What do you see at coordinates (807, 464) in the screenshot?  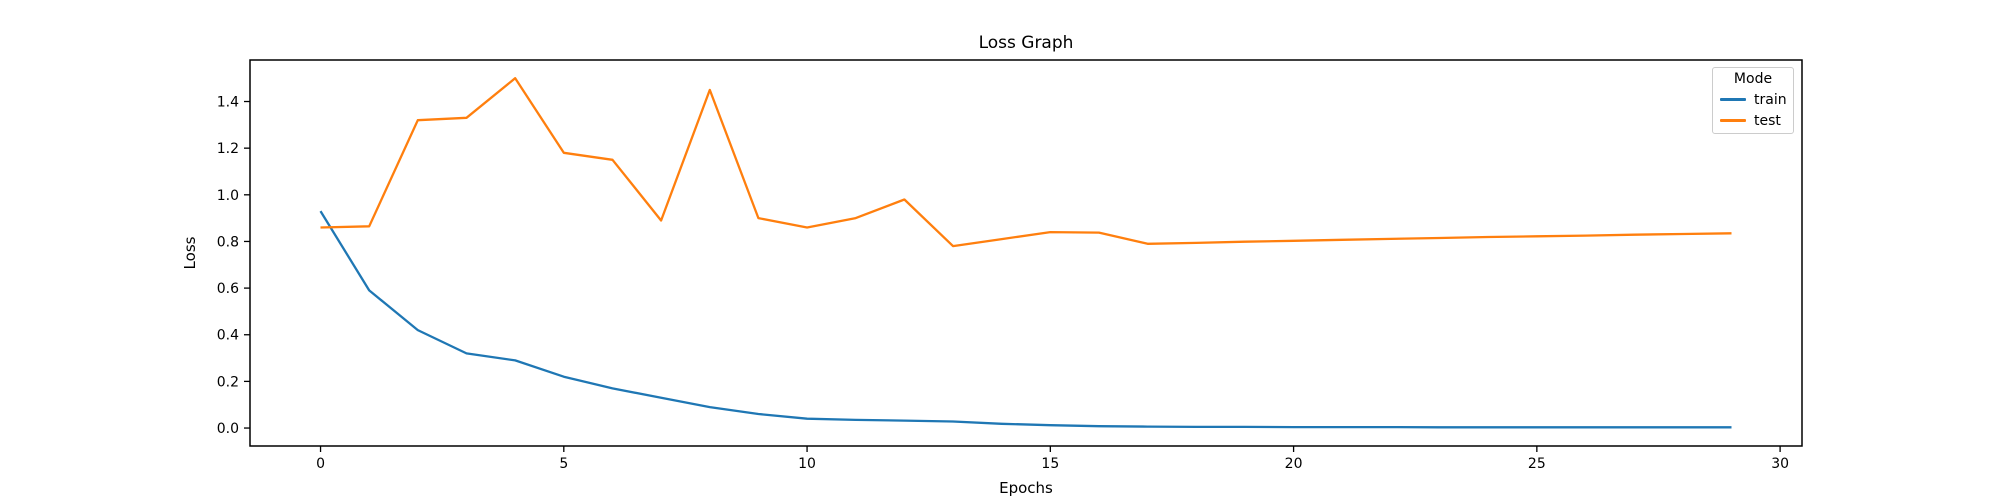 I see `x-tick-label: 10` at bounding box center [807, 464].